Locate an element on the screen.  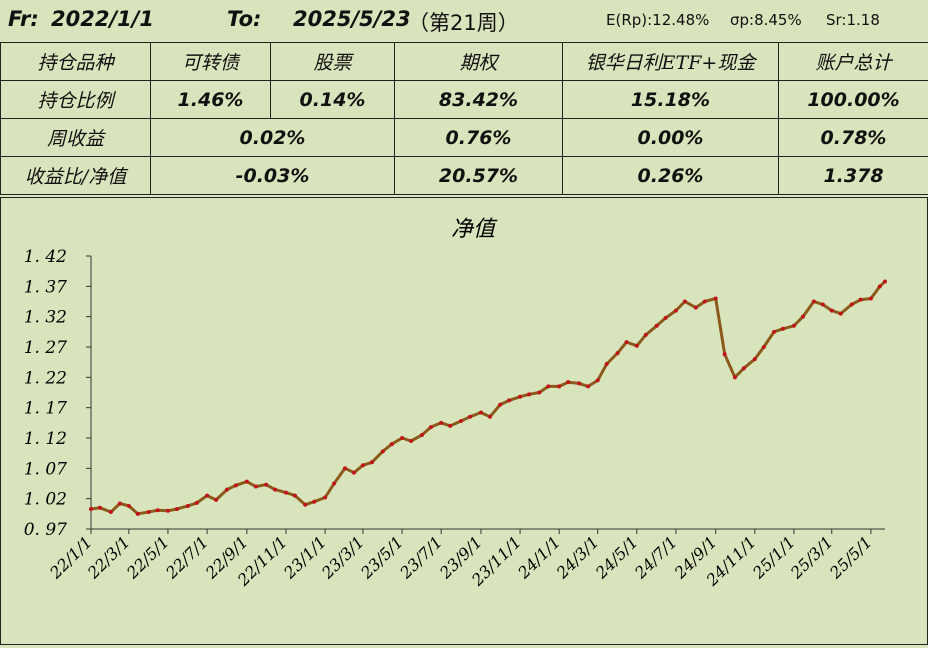
table-row: 持仓比例 1.46% 0.14% 83.42% 15.18% 100.00% is located at coordinates (464, 100).